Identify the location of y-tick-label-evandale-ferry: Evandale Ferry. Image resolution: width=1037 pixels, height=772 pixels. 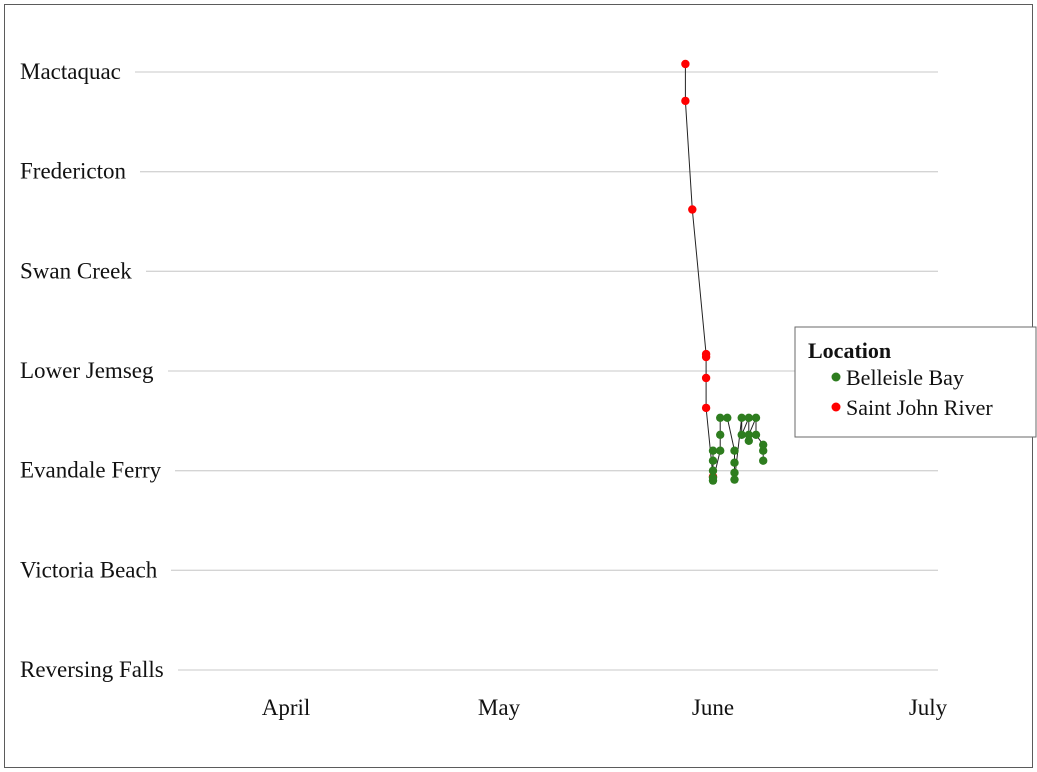
(91, 470).